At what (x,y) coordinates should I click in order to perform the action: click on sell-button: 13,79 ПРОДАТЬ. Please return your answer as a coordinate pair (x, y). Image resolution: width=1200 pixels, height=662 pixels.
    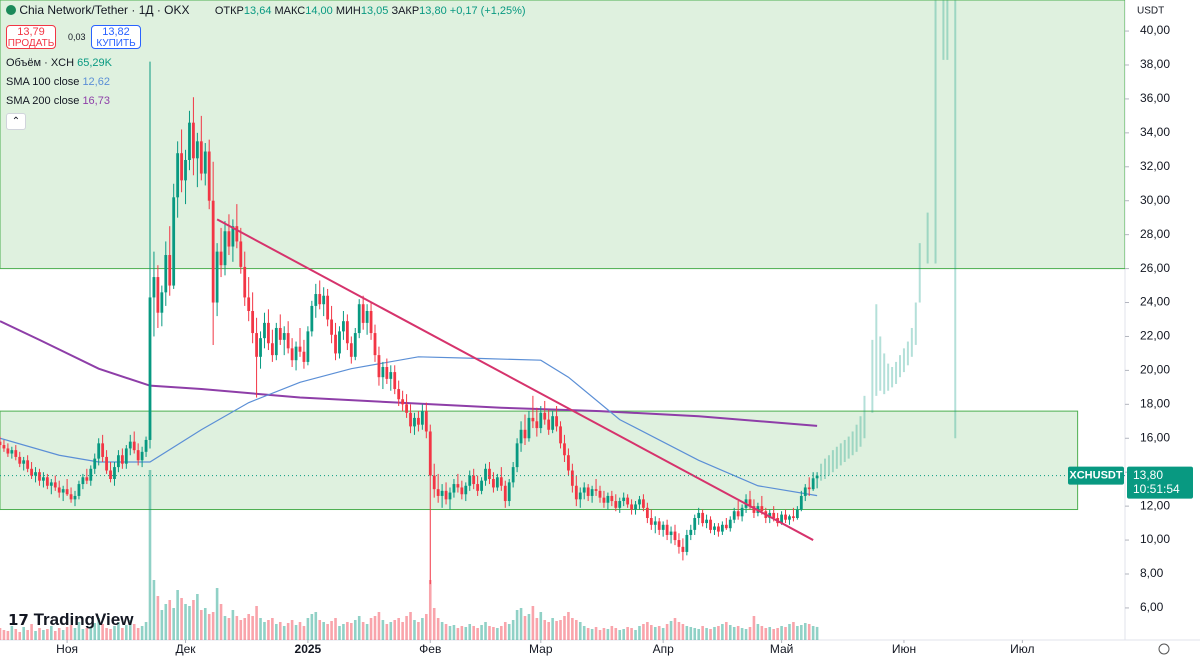
    Looking at the image, I should click on (31, 37).